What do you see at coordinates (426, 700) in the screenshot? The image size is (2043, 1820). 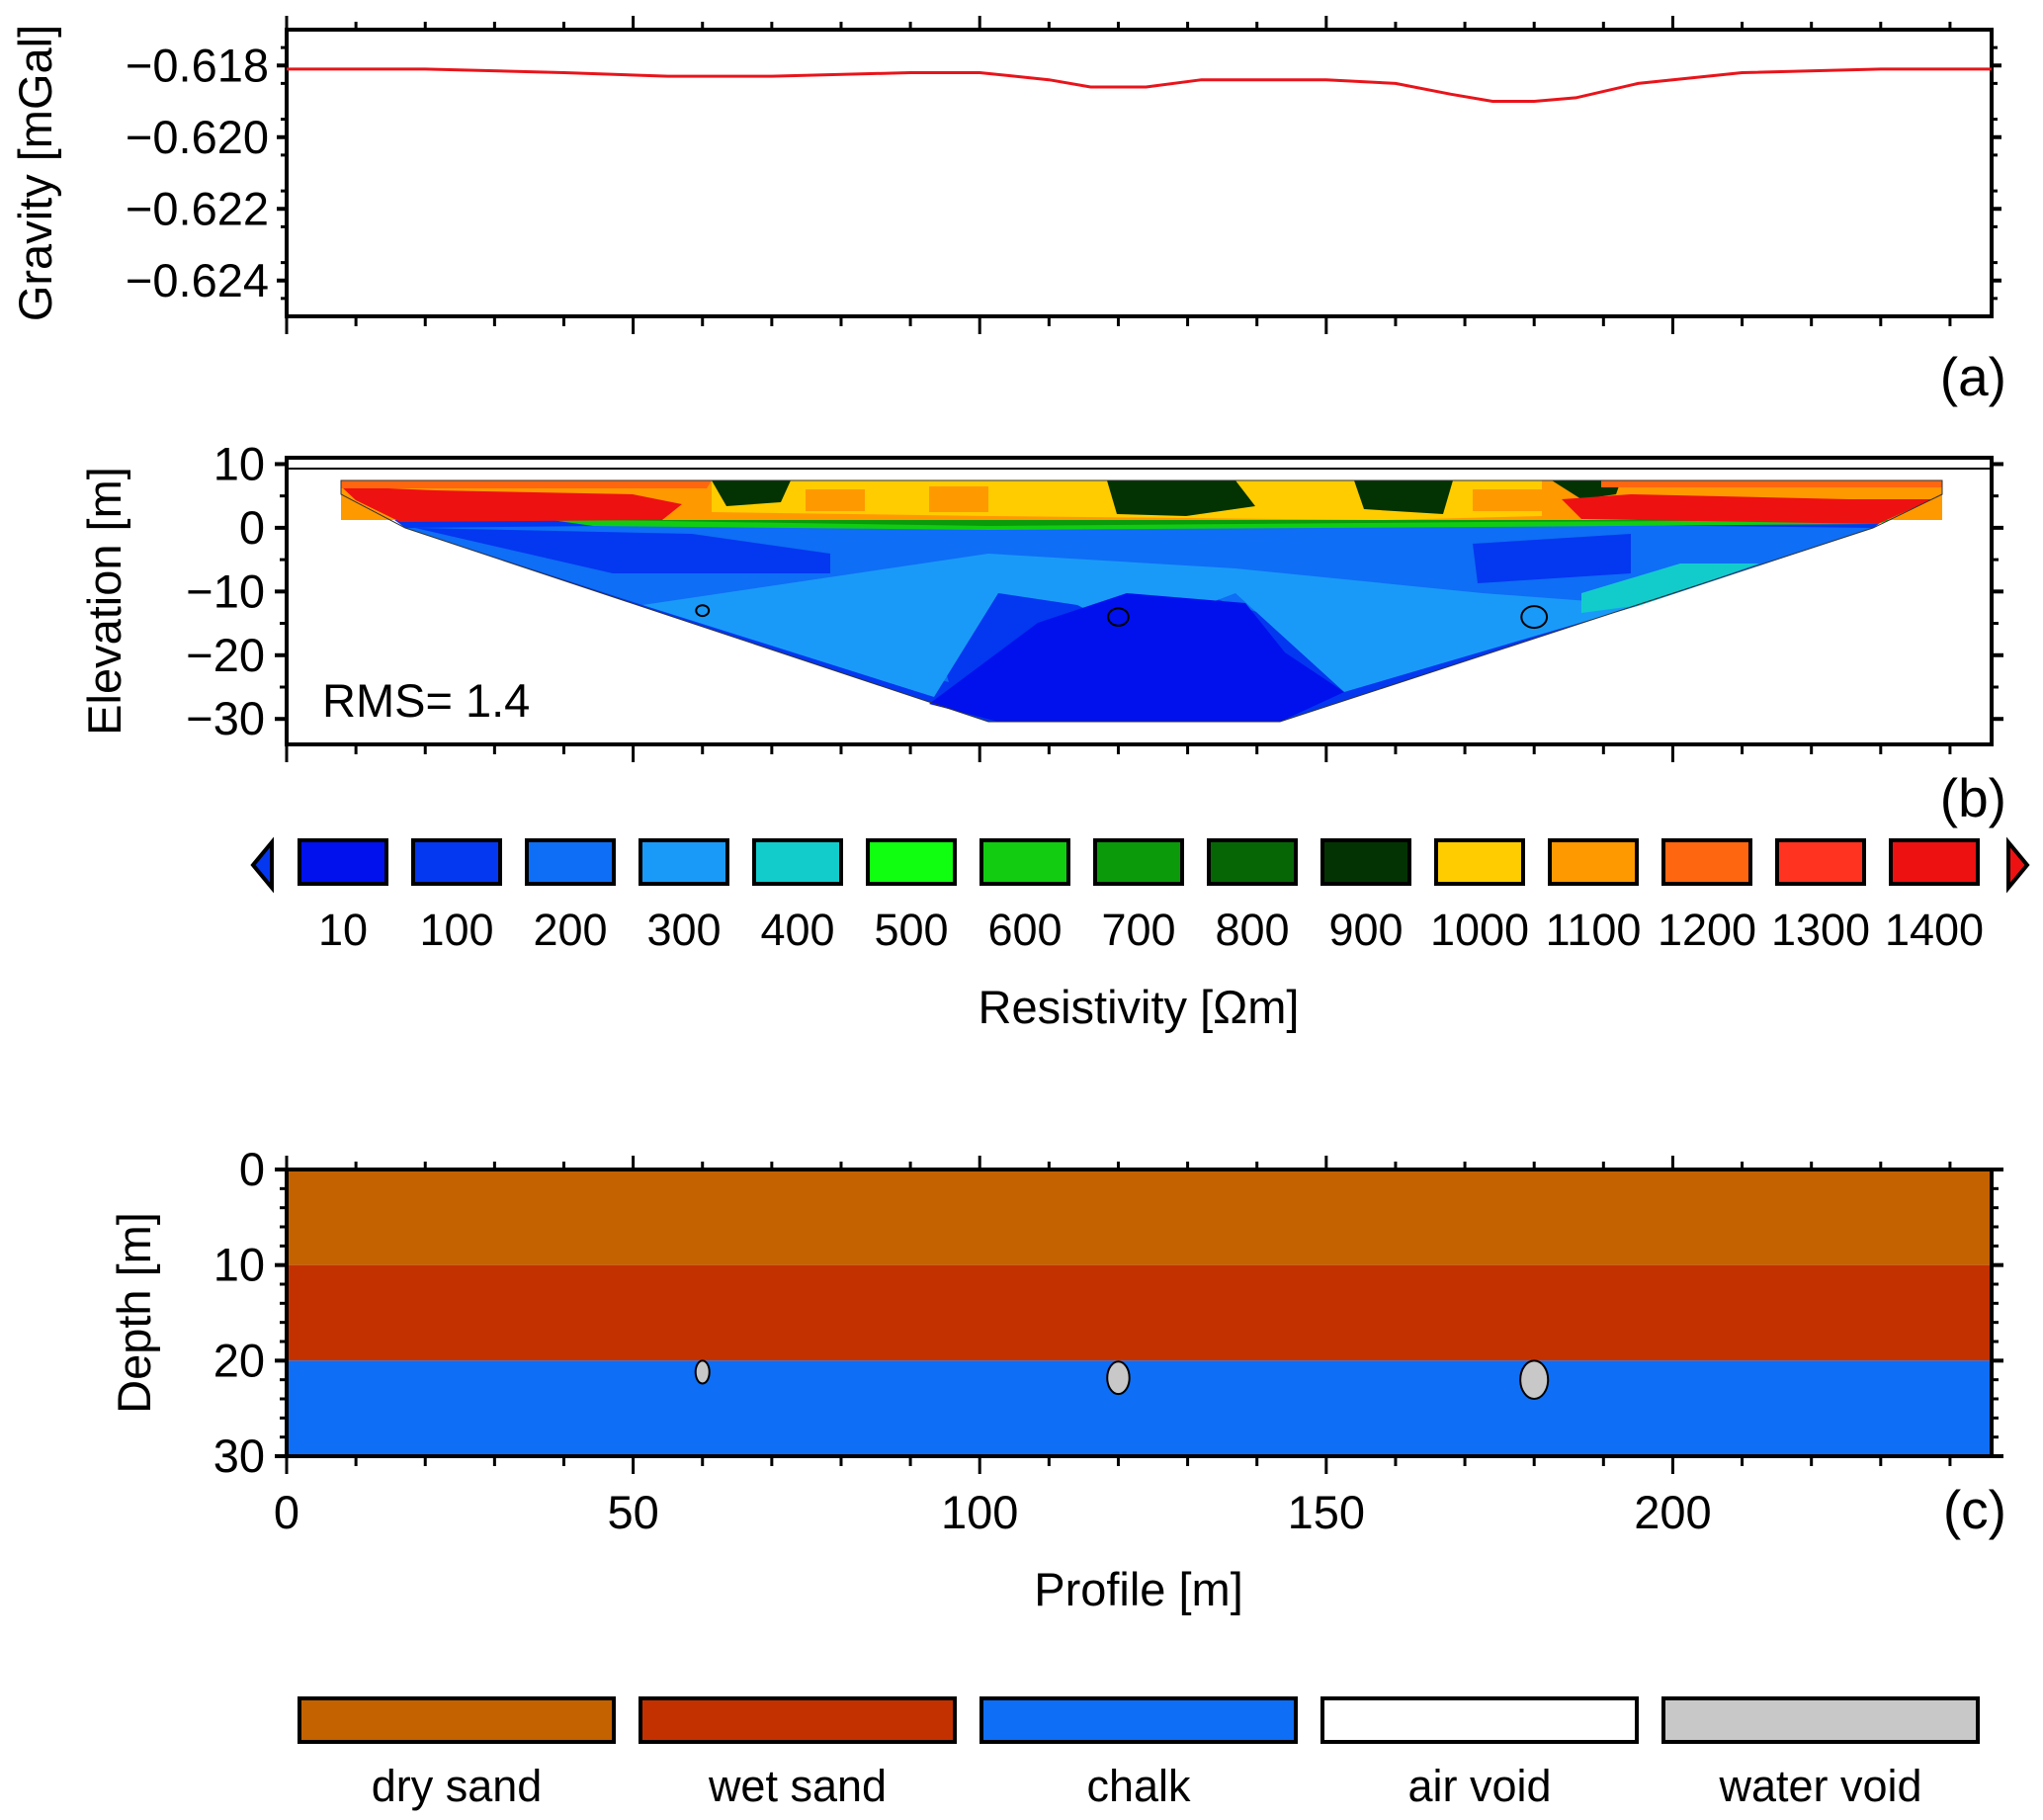 I see `rms-annotation: RMS= 1.4` at bounding box center [426, 700].